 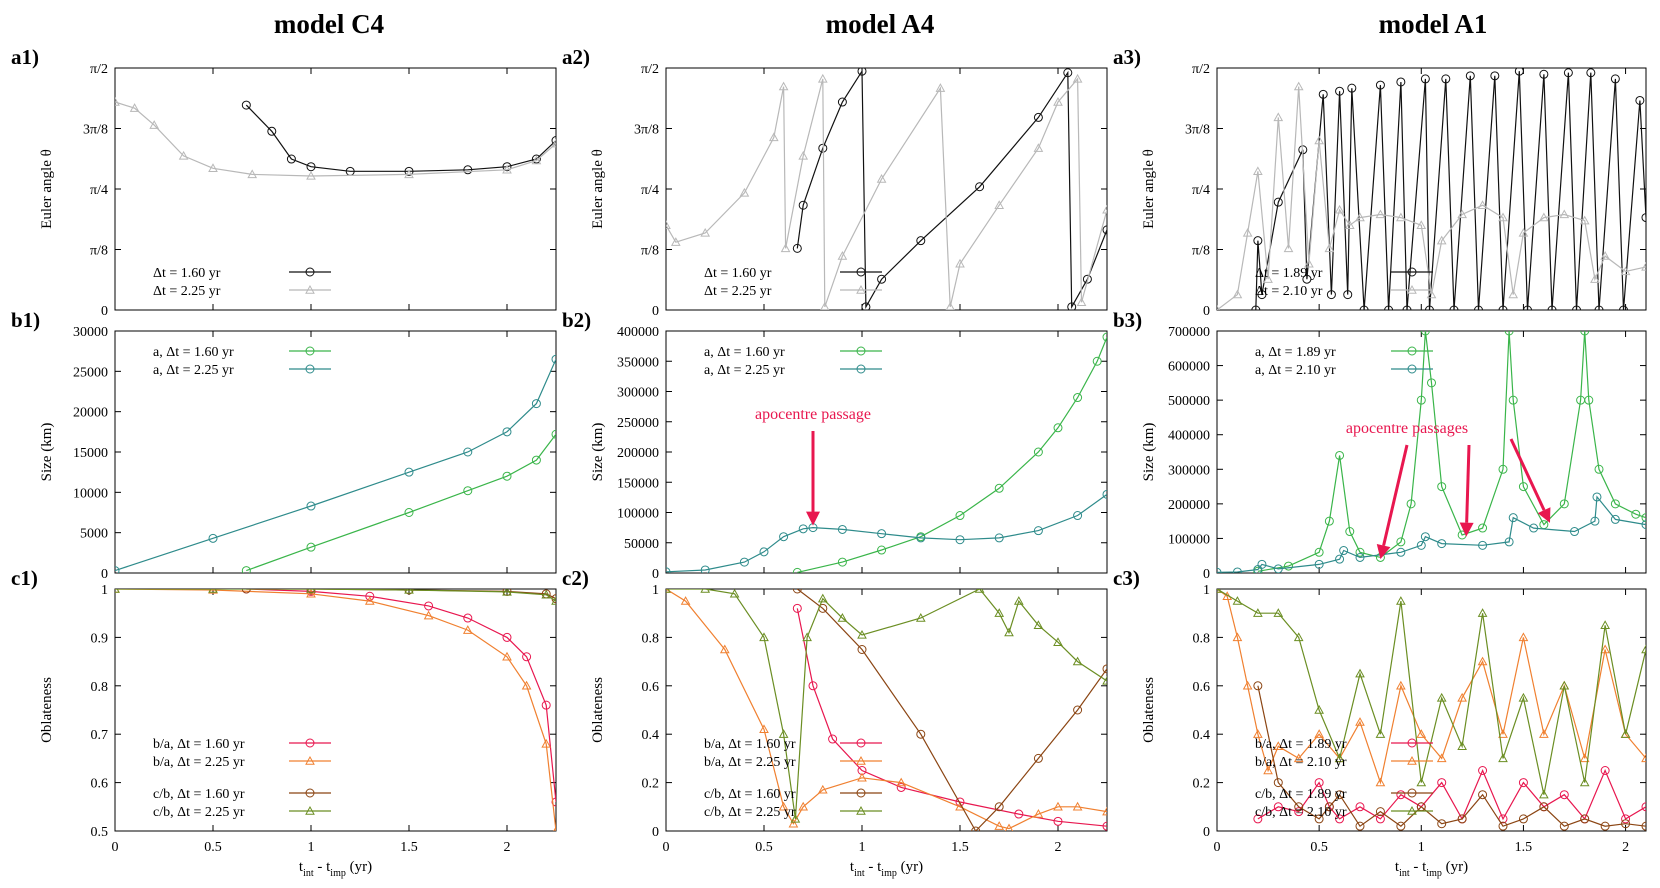 What do you see at coordinates (335, 869) in the screenshot?
I see `x-axis-label: tint - timp (yr)` at bounding box center [335, 869].